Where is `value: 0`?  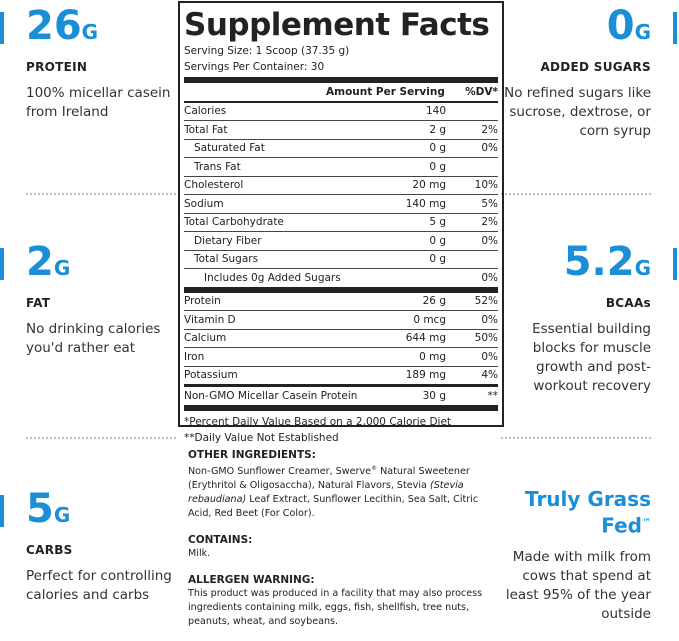 value: 0 is located at coordinates (620, 26).